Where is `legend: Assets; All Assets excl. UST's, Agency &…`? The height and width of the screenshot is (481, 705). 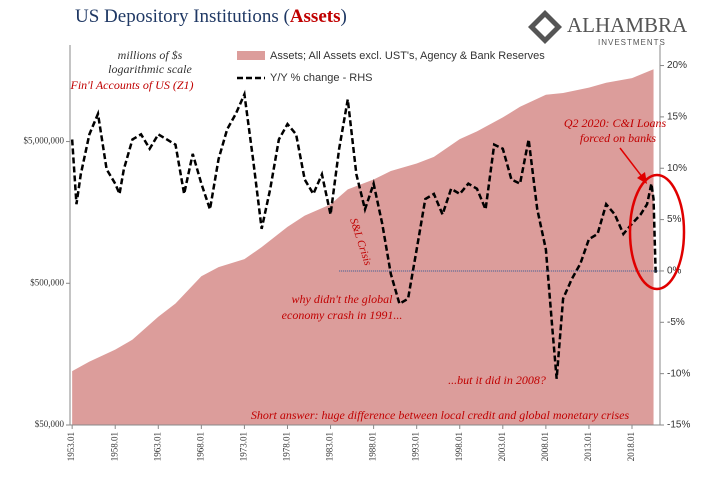 legend: Assets; All Assets excl. UST's, Agency &… is located at coordinates (391, 67).